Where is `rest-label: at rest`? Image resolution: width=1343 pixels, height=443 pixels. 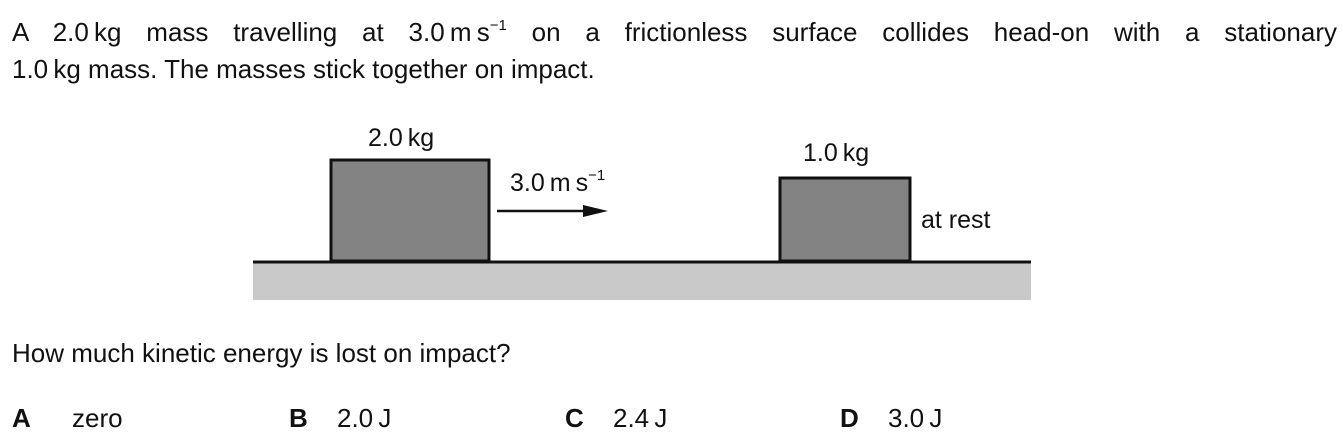 rest-label: at rest is located at coordinates (956, 220).